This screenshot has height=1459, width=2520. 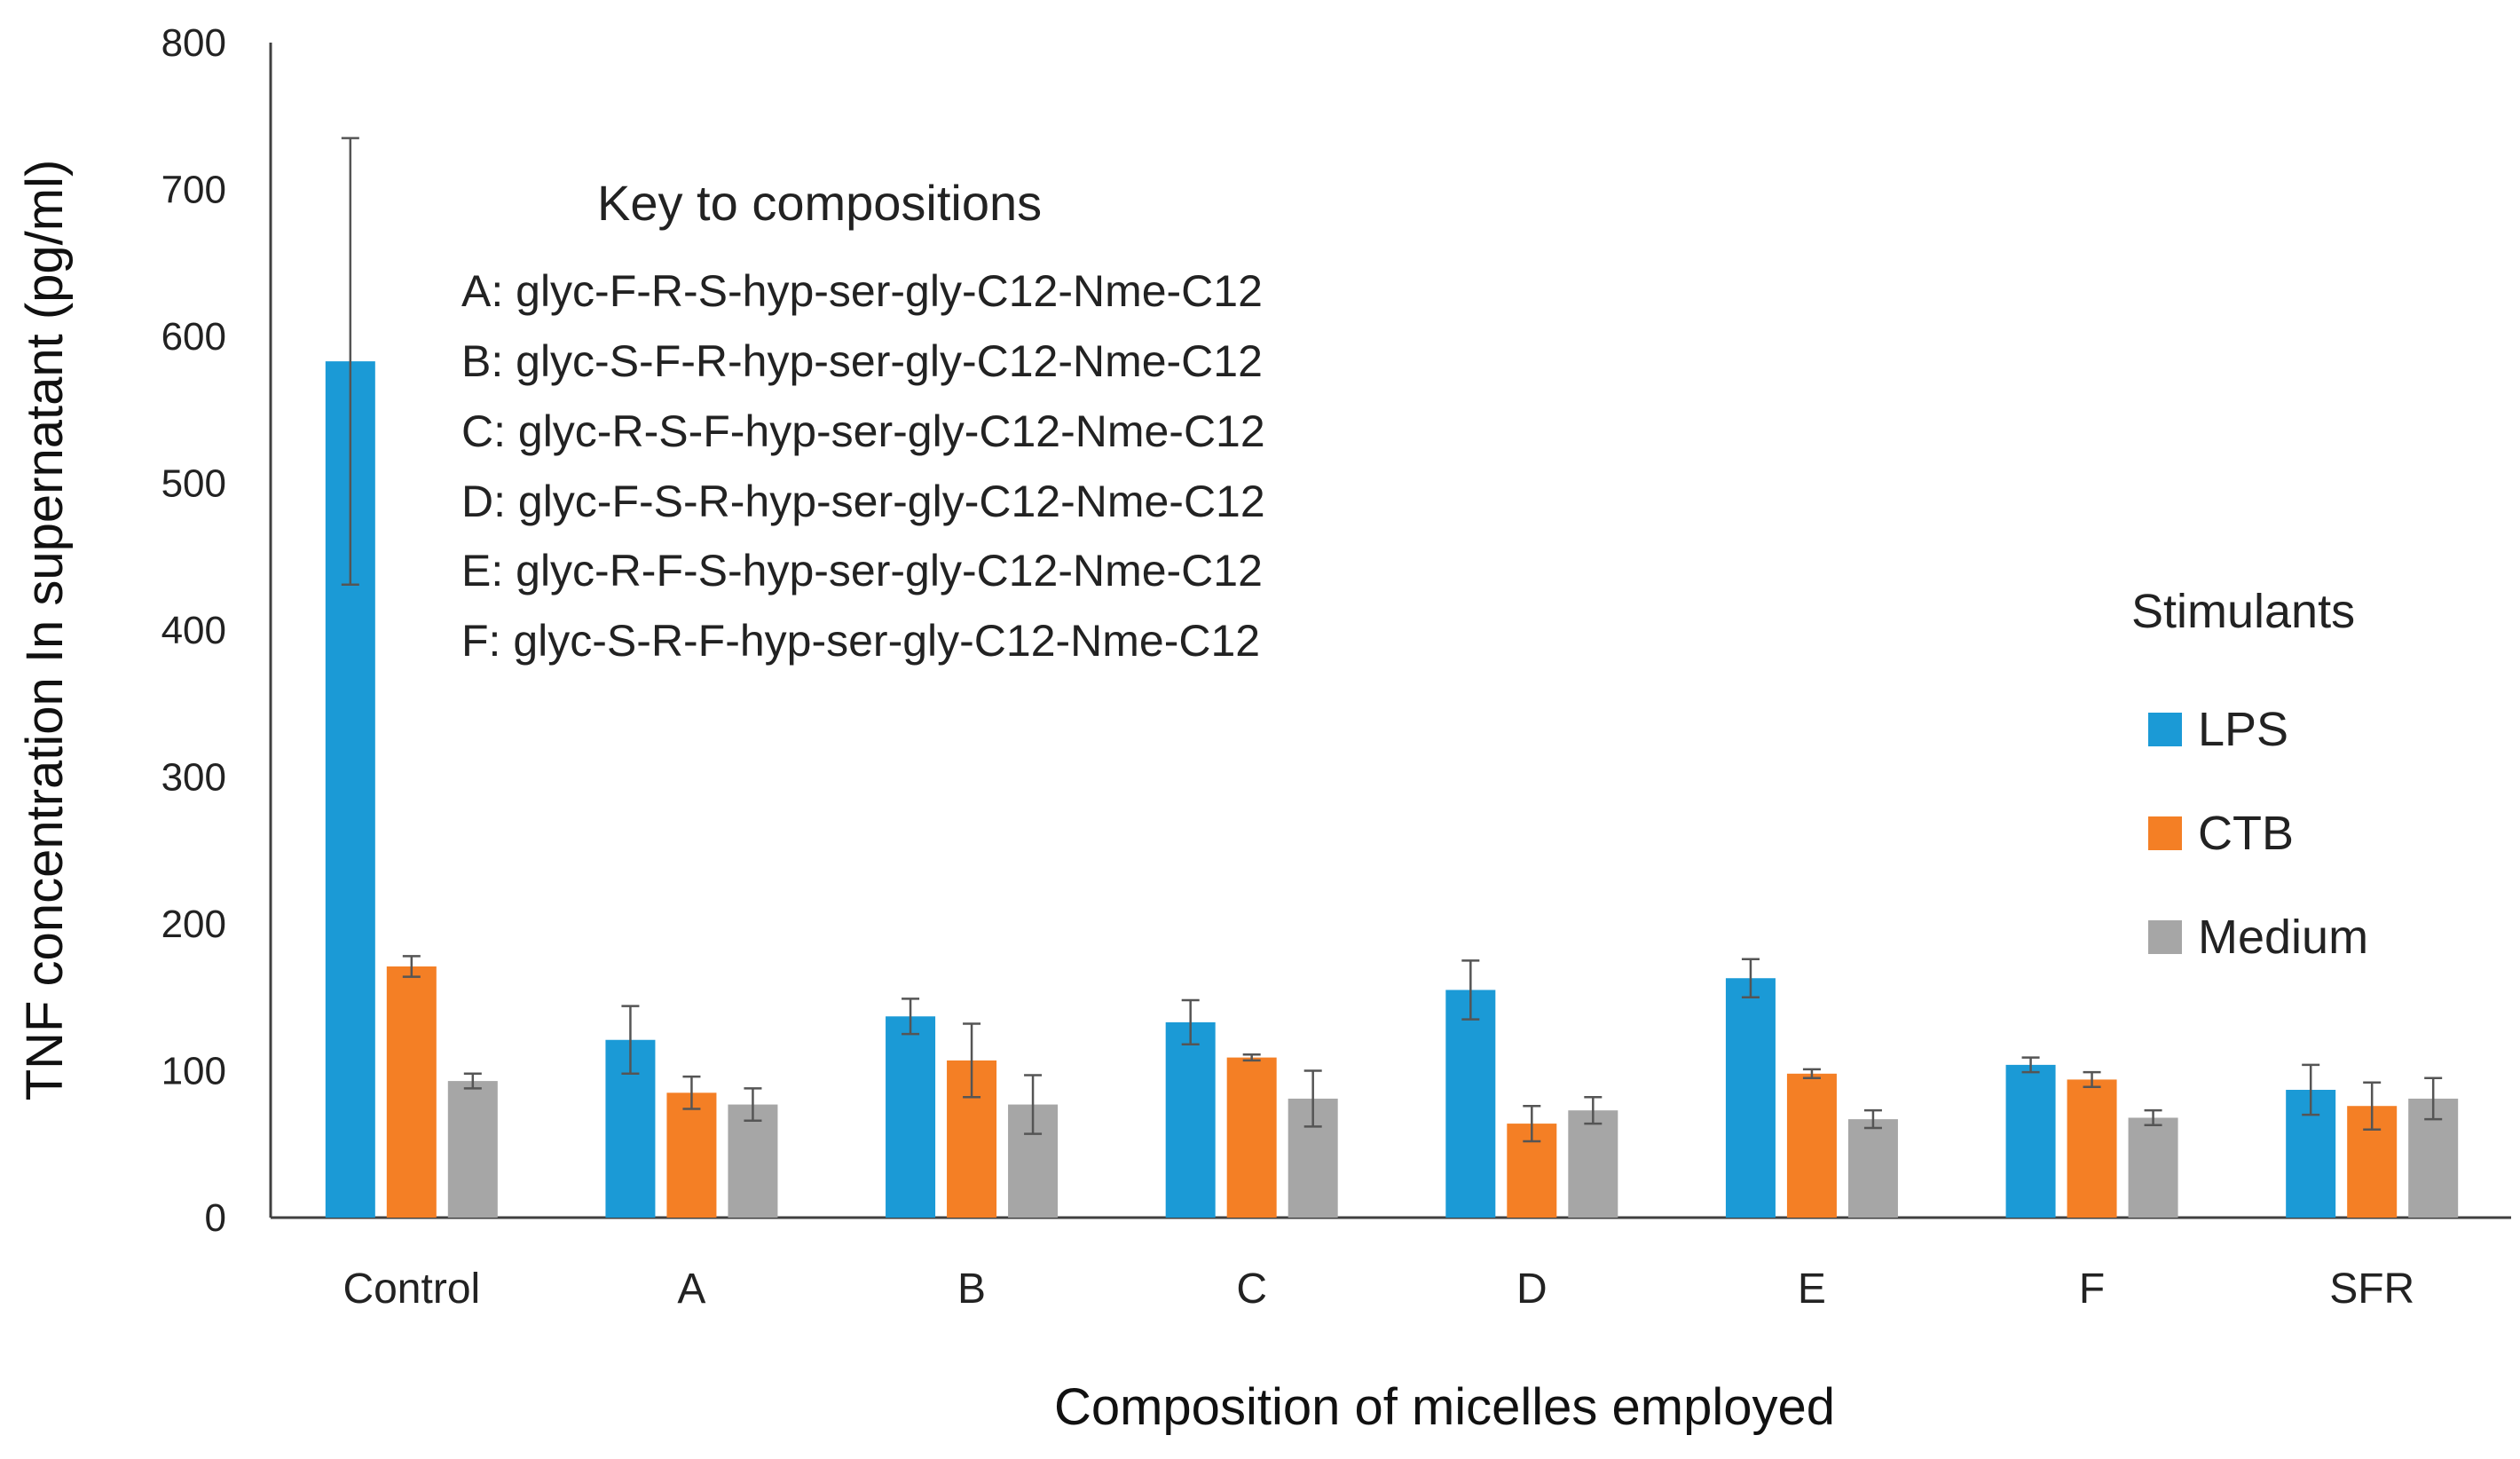 I want to click on category-label: E, so click(x=1812, y=1289).